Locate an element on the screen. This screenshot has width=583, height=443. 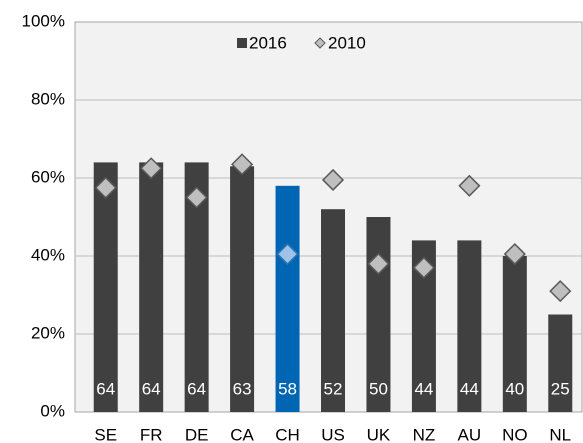
x-tick-label: SE is located at coordinates (105, 434).